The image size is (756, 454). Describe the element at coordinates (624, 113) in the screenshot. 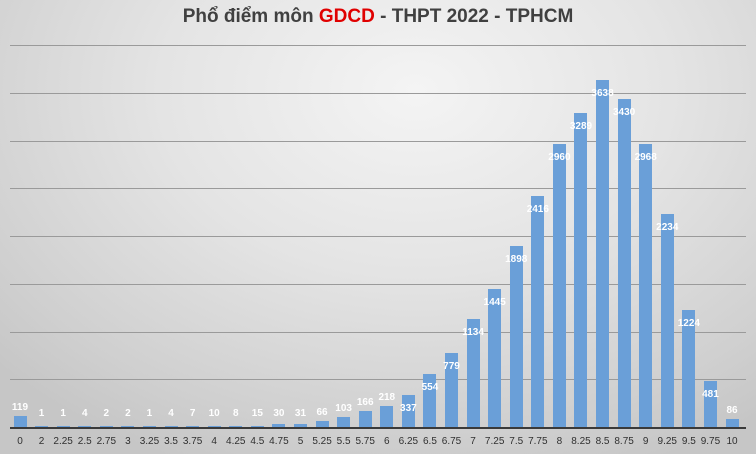

I see `data-label: 3430` at that location.